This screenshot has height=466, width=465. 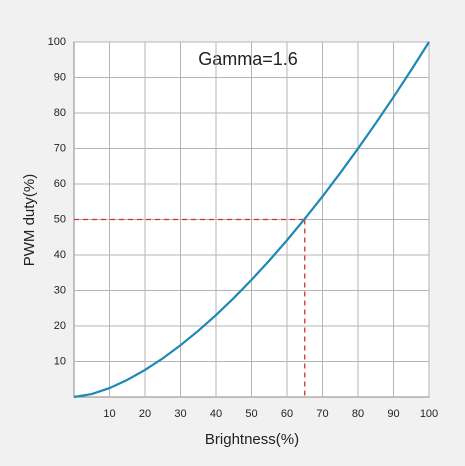 I want to click on x-axis-label: Brightness(%), so click(x=252, y=439).